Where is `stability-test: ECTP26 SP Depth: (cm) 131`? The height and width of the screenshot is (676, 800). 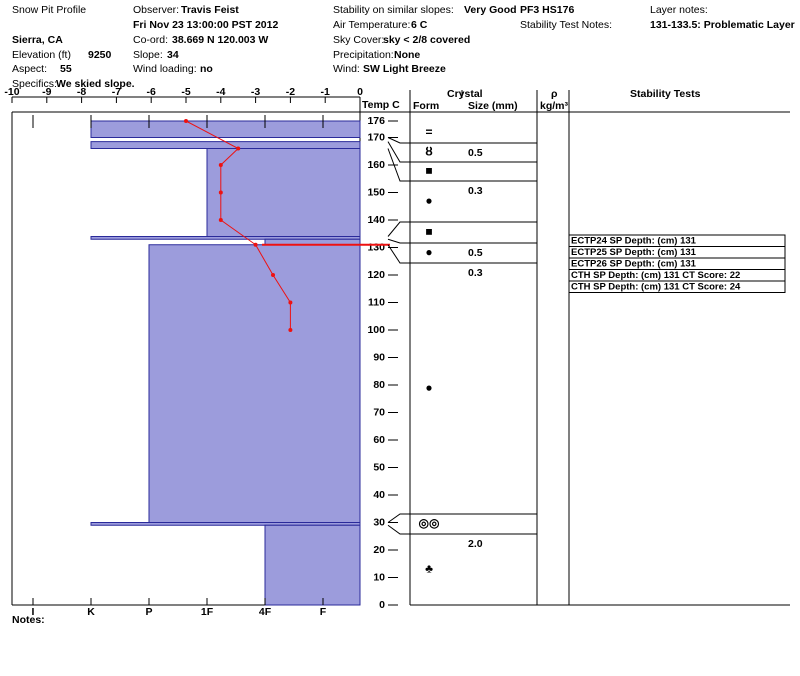 stability-test: ECTP26 SP Depth: (cm) 131 is located at coordinates (634, 264).